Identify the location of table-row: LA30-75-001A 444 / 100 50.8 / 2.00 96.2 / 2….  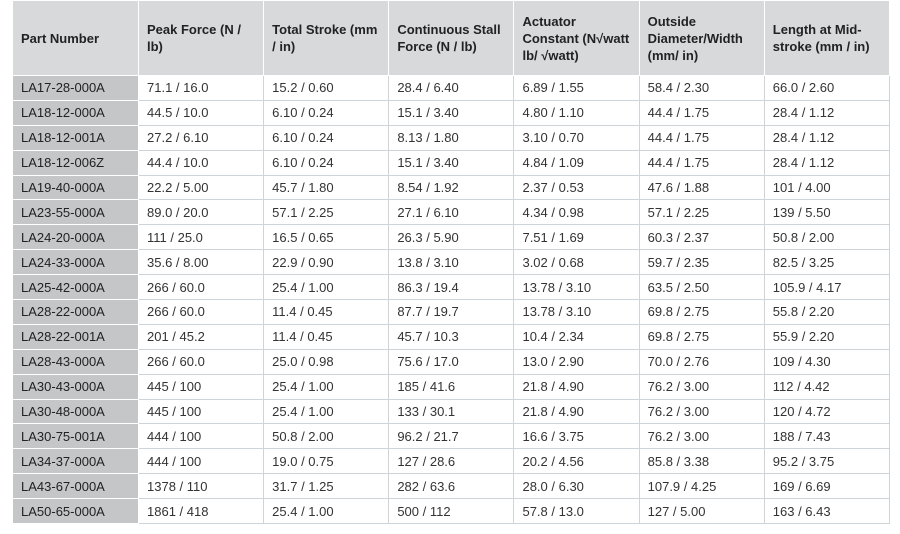
(451, 436).